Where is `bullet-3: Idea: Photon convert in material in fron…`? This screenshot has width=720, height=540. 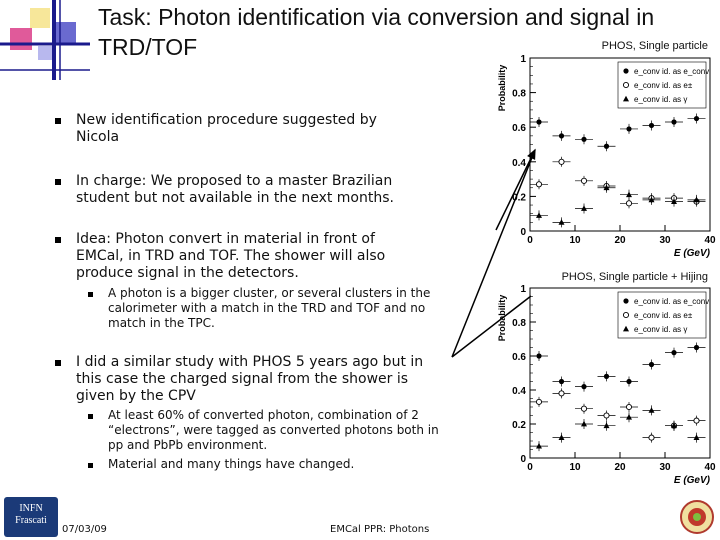
bullet-3: Idea: Photon convert in material in fron… is located at coordinates (231, 256).